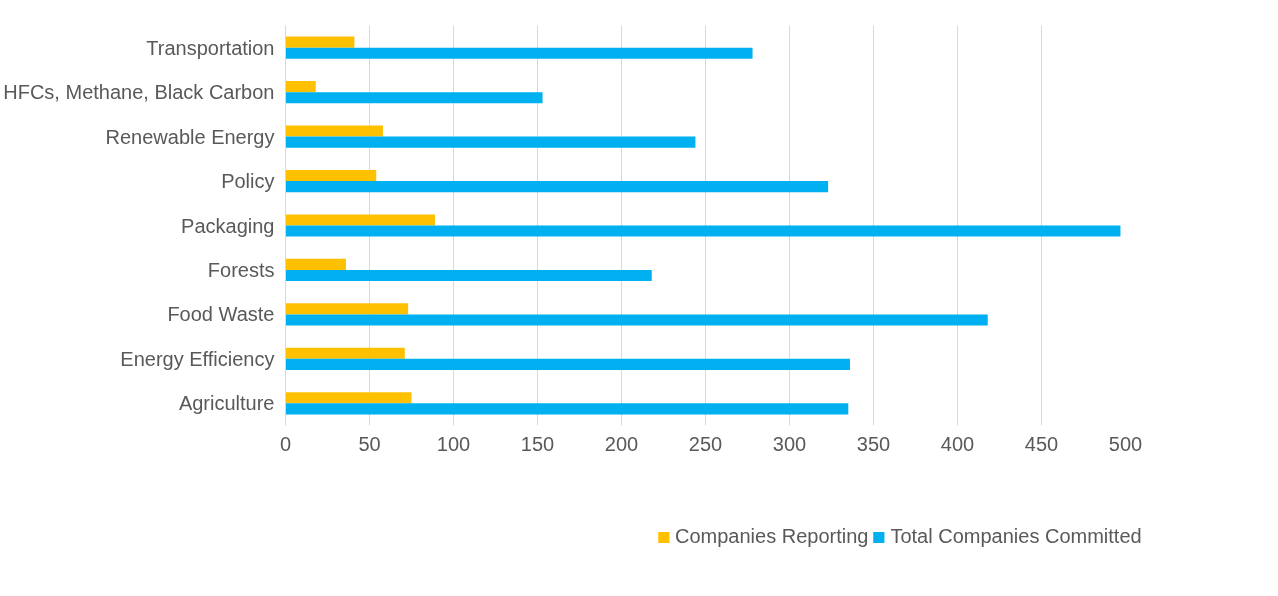  Describe the element at coordinates (285, 443) in the screenshot. I see `x-tick-label: 0` at that location.